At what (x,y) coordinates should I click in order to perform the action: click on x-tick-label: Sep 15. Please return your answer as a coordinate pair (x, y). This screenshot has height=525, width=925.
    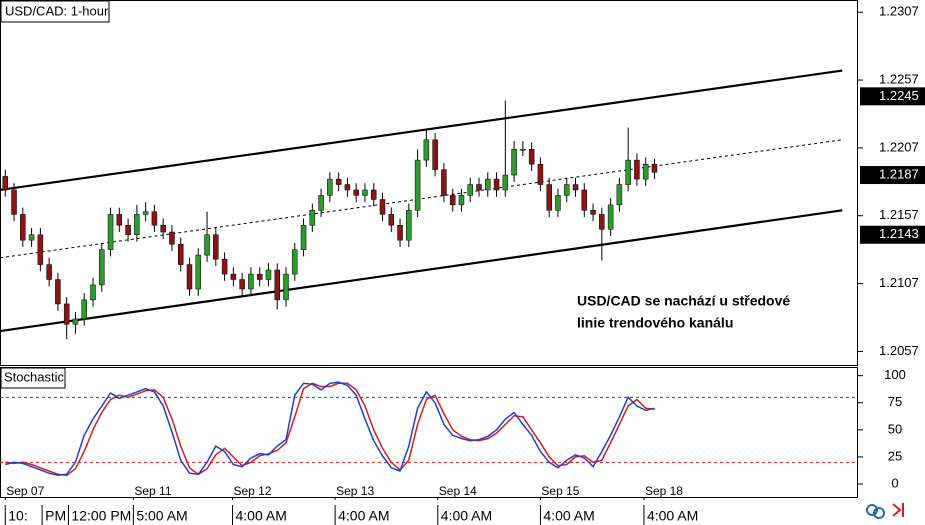
    Looking at the image, I should click on (560, 491).